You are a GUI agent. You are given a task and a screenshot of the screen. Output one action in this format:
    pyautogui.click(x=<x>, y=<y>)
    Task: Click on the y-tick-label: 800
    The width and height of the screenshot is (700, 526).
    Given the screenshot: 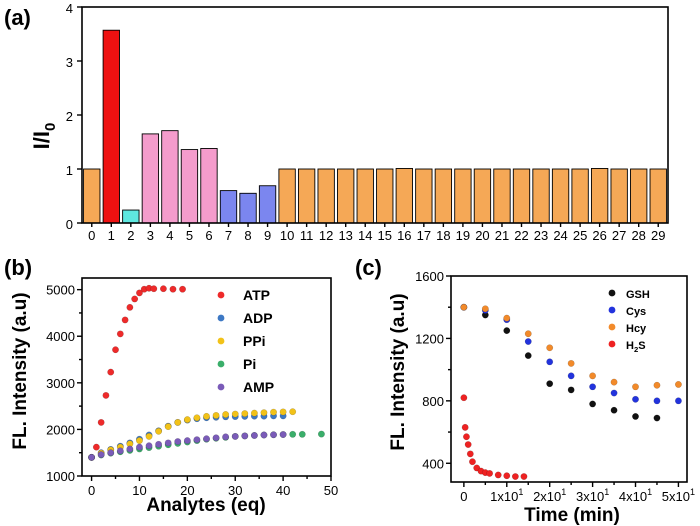 What is the action you would take?
    pyautogui.click(x=433, y=401)
    